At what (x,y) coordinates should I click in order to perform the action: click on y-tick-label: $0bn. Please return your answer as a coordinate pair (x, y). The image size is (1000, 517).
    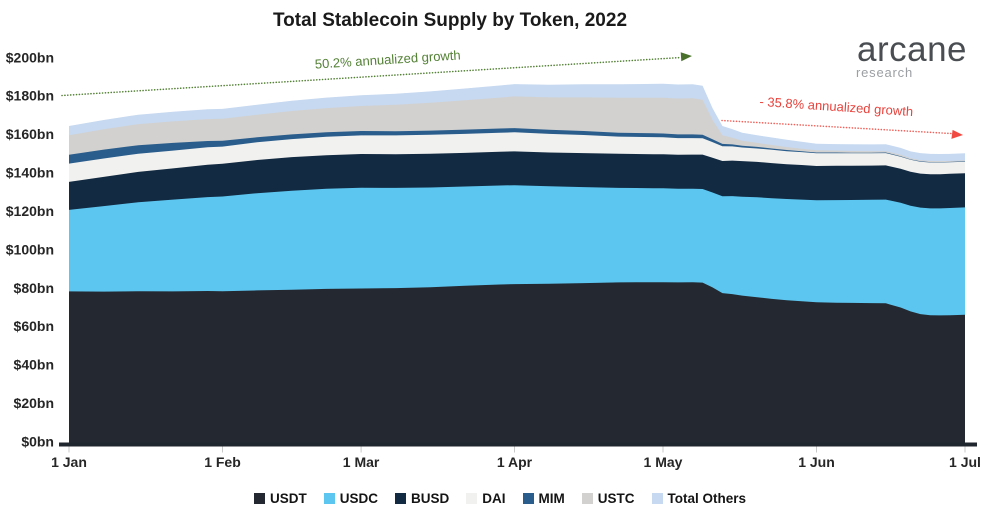
    Looking at the image, I should click on (37, 442).